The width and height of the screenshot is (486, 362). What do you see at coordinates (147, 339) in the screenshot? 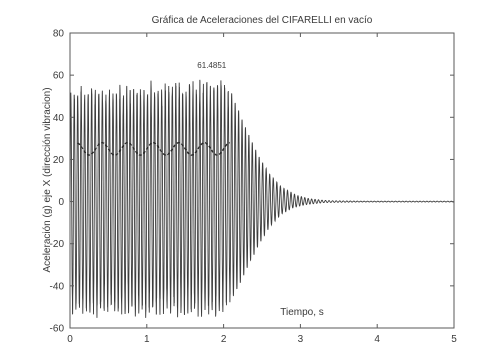
I see `x-tick-label: 1` at bounding box center [147, 339].